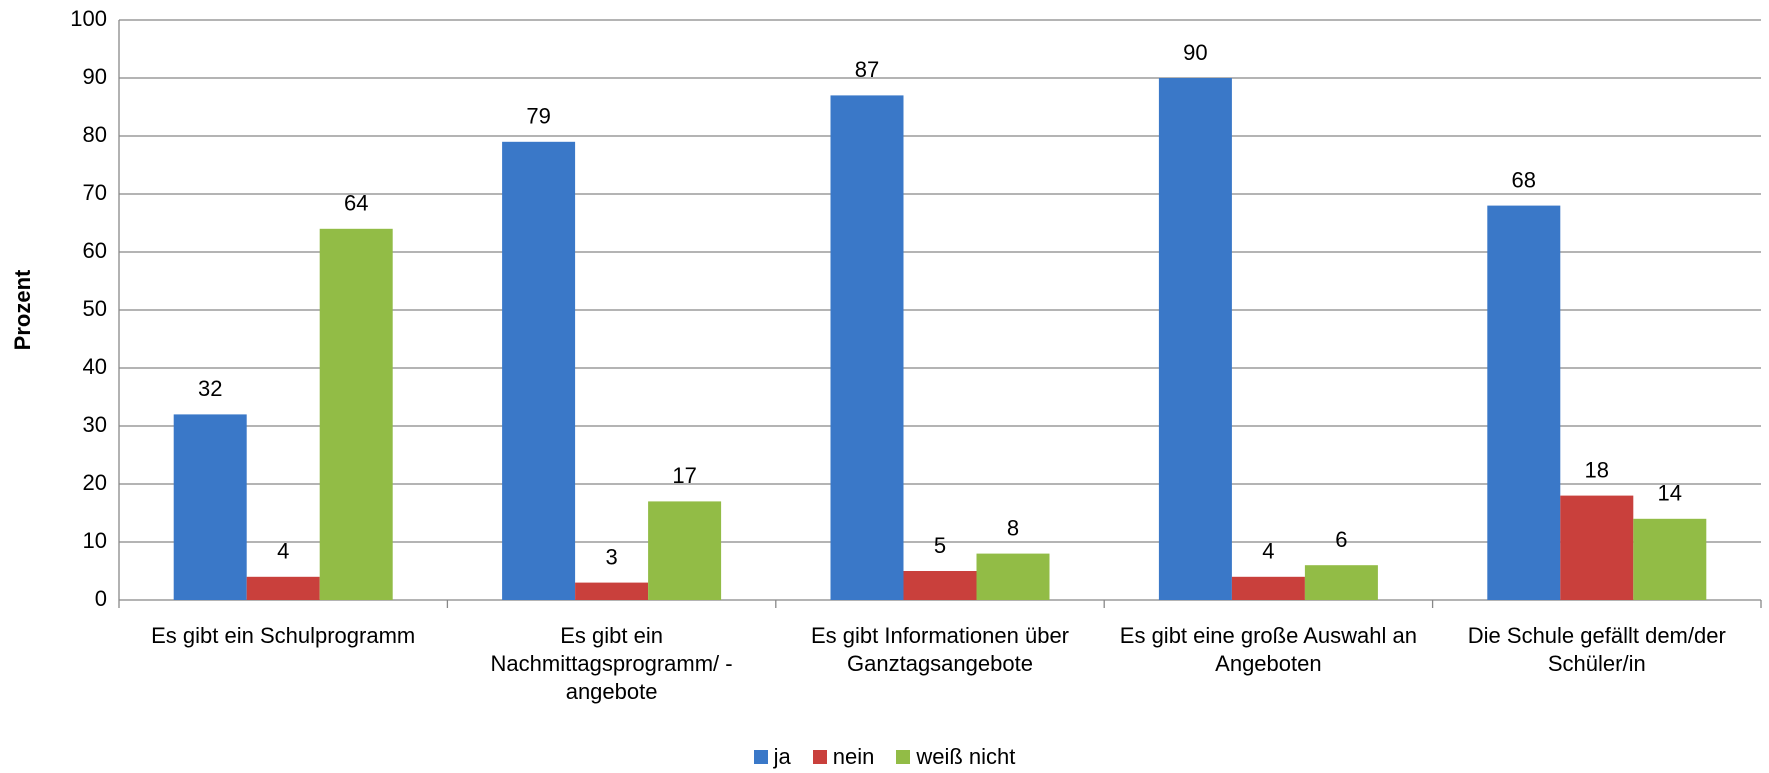 Image resolution: width=1769 pixels, height=773 pixels. What do you see at coordinates (1341, 539) in the screenshot?
I see `data-label: 6` at bounding box center [1341, 539].